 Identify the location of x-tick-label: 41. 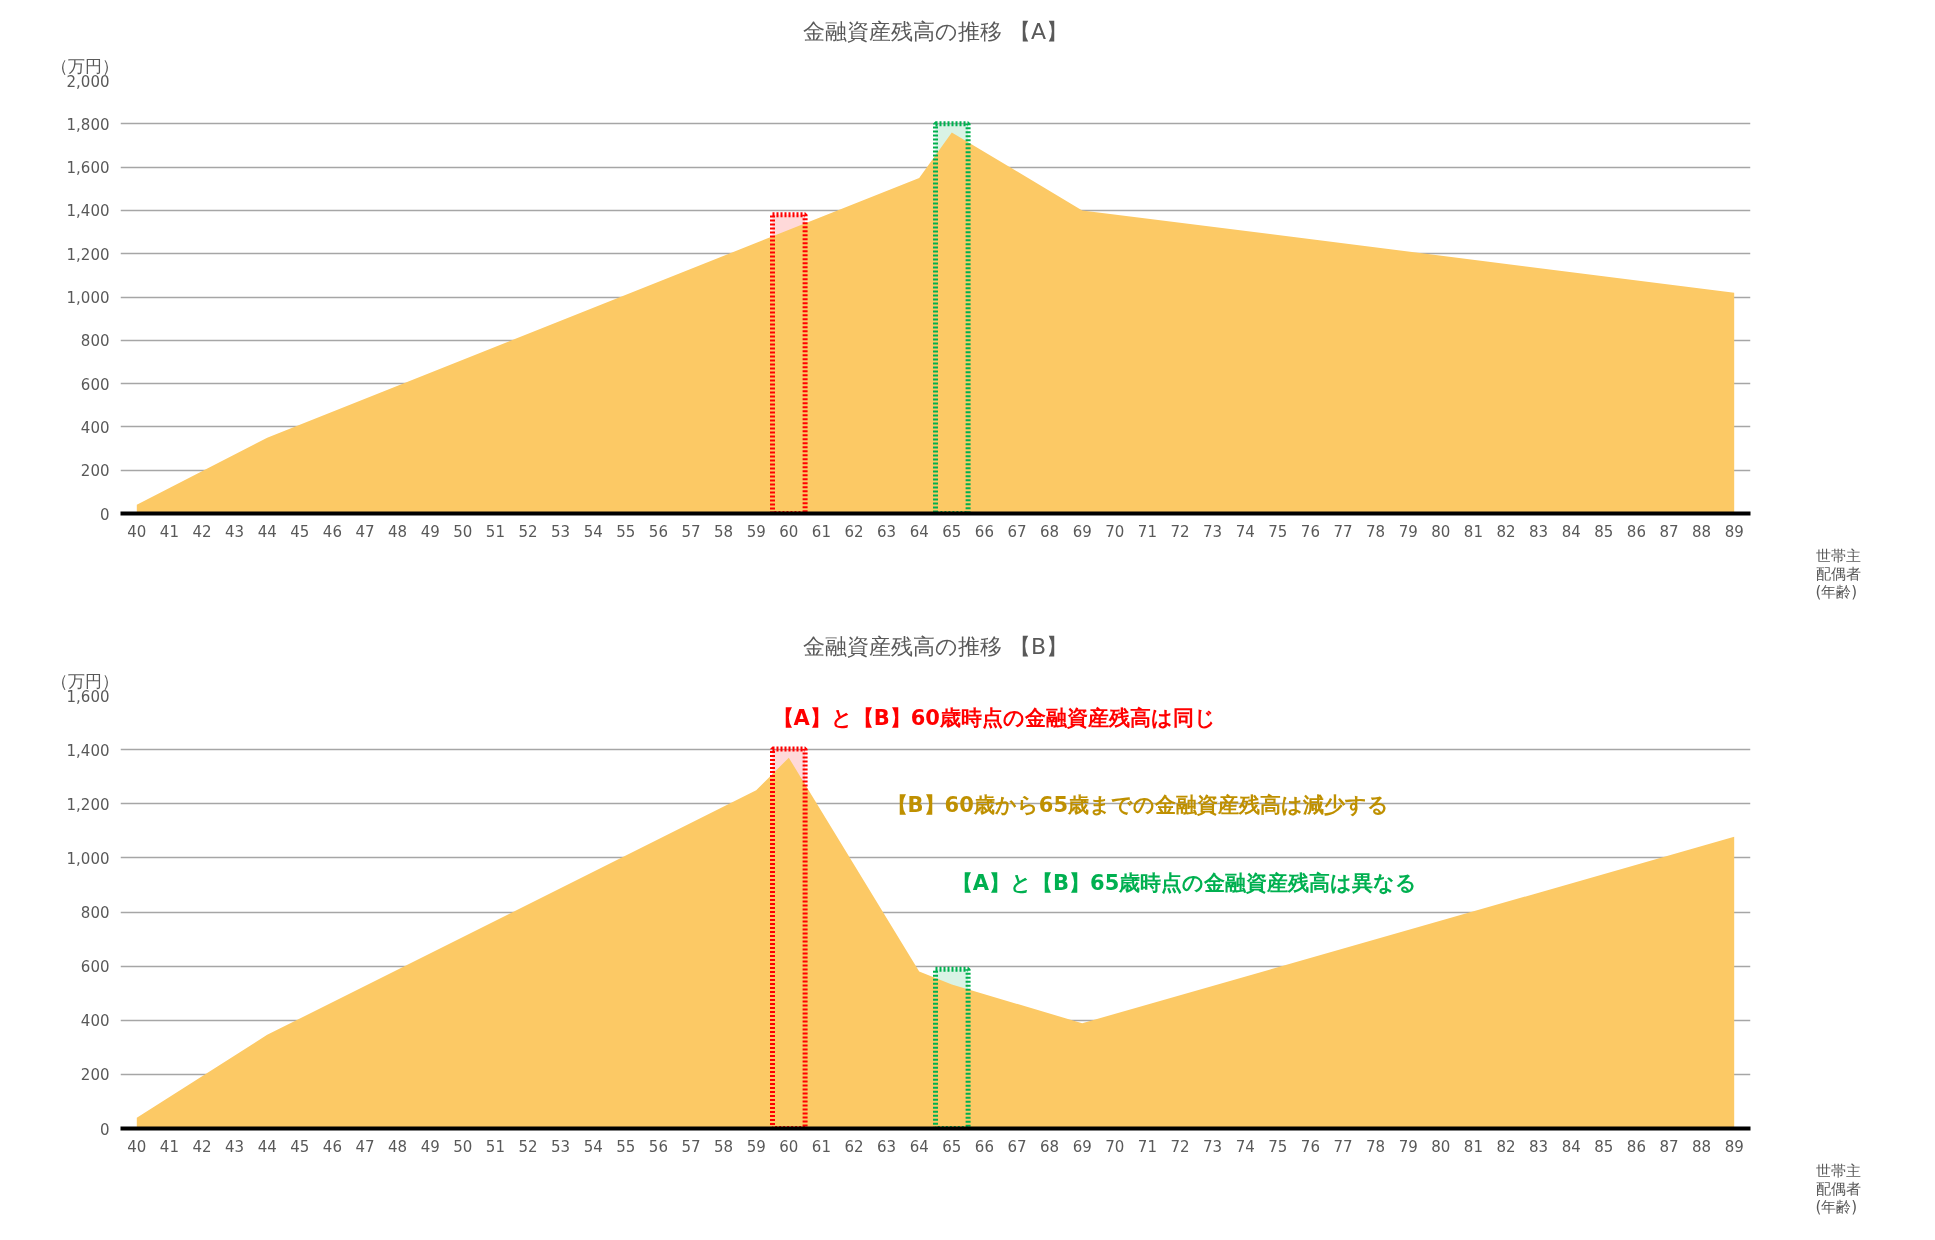
(169, 1146).